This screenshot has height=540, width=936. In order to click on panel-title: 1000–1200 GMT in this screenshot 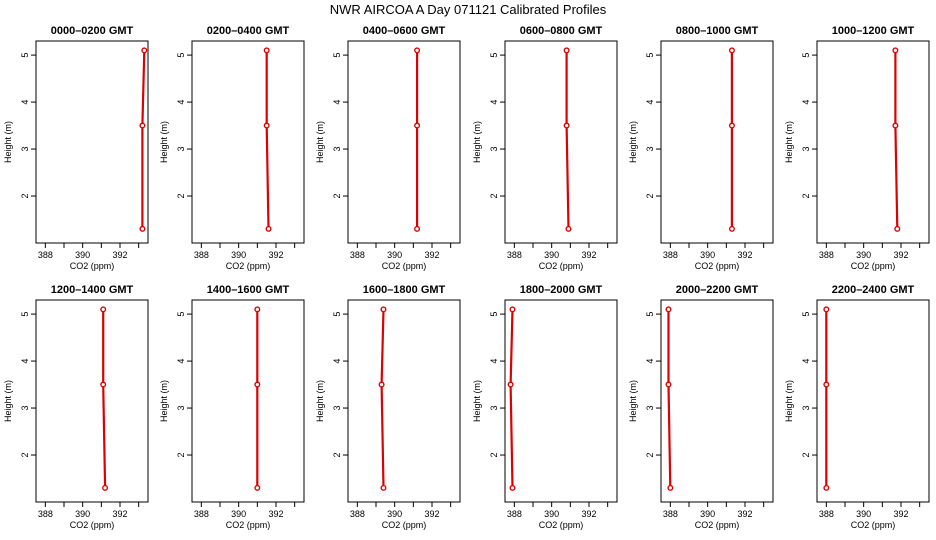, I will do `click(873, 31)`.